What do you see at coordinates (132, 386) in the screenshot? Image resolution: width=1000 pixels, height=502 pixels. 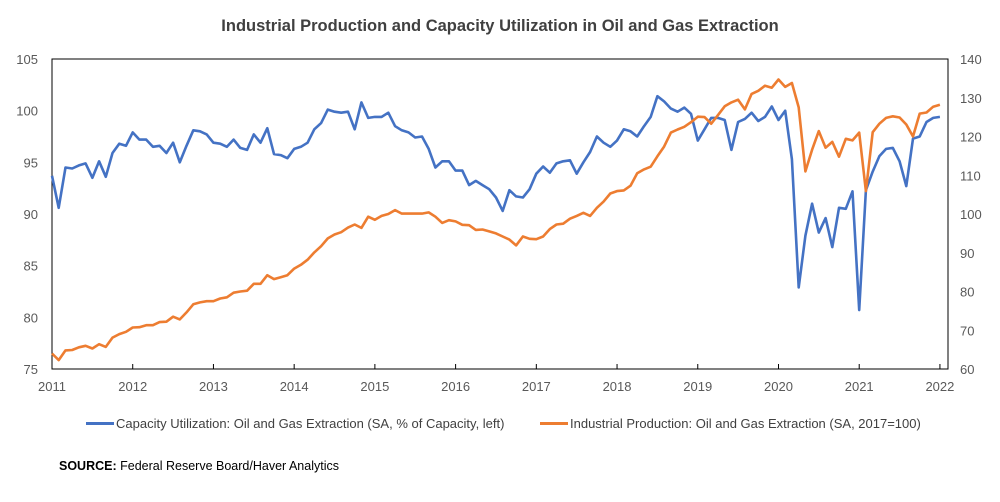 I see `x-tick-label: 2012` at bounding box center [132, 386].